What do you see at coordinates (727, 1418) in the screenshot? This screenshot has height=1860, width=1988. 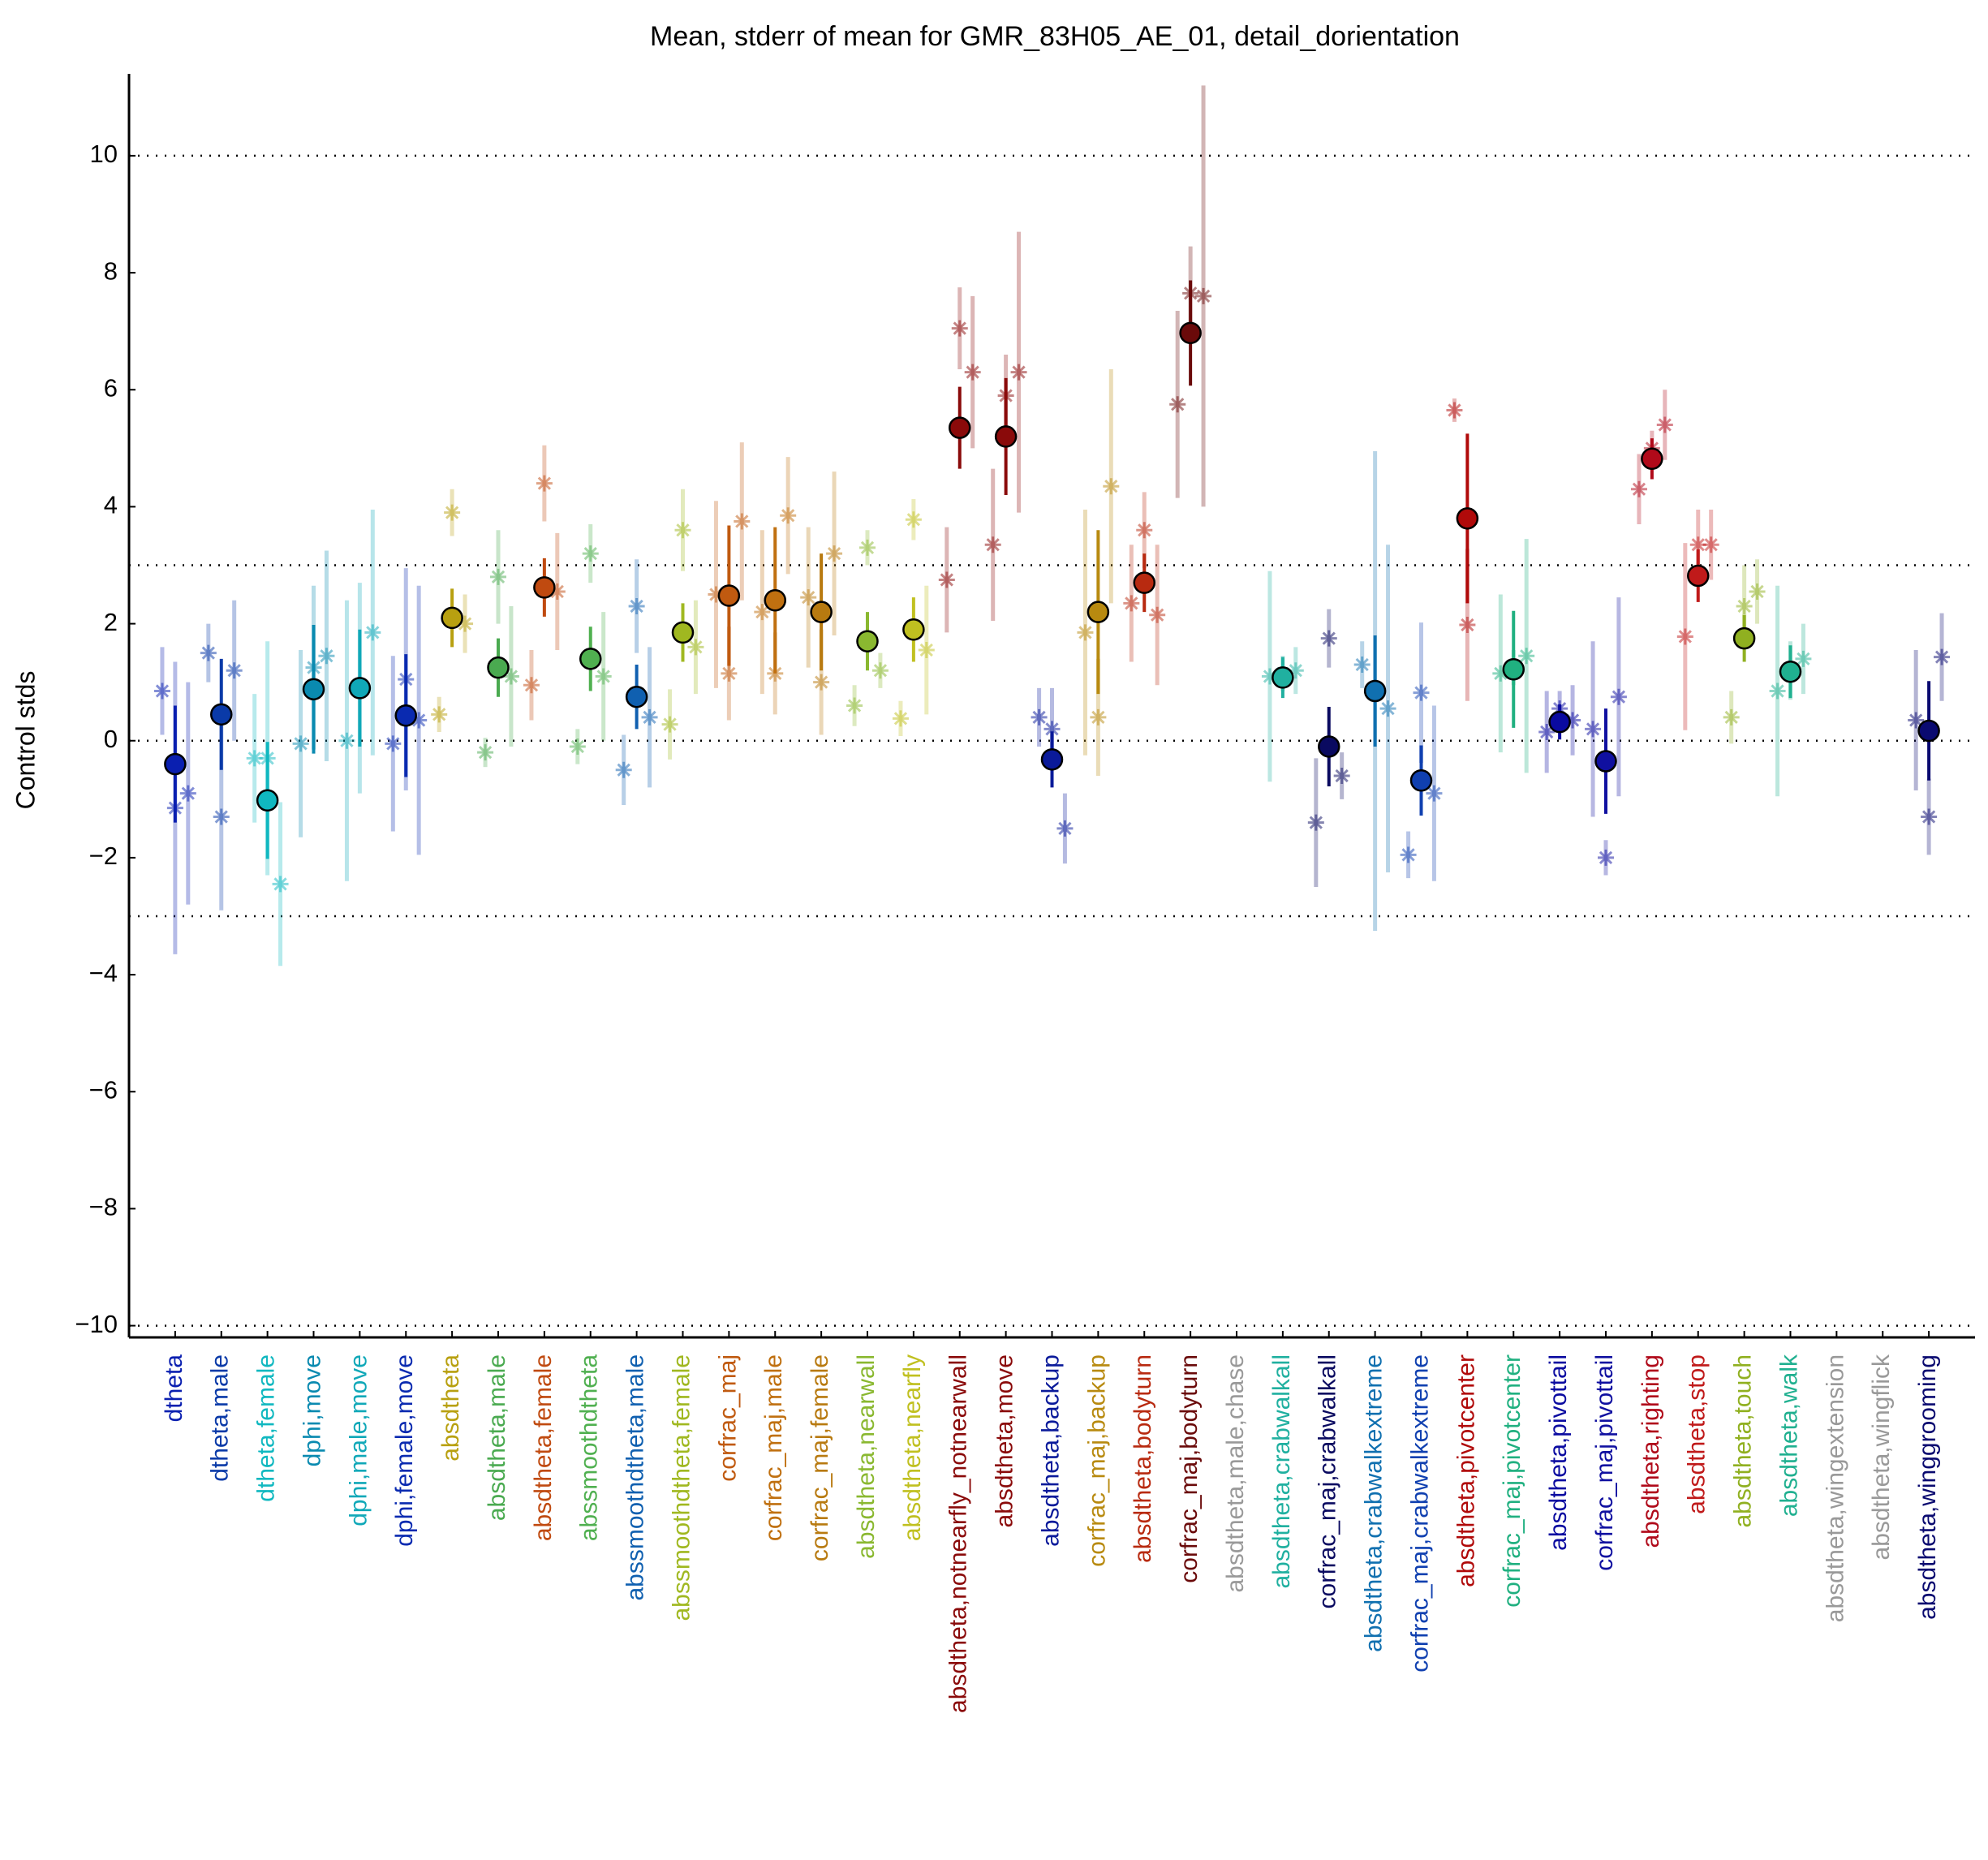 I see `x-tick-label: corfrac_maj` at bounding box center [727, 1418].